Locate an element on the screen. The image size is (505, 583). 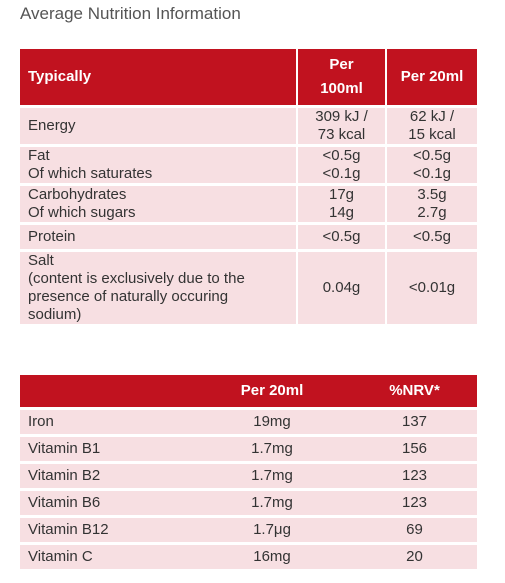
per-20ml-value: 3.5g 2.7g is located at coordinates (431, 204).